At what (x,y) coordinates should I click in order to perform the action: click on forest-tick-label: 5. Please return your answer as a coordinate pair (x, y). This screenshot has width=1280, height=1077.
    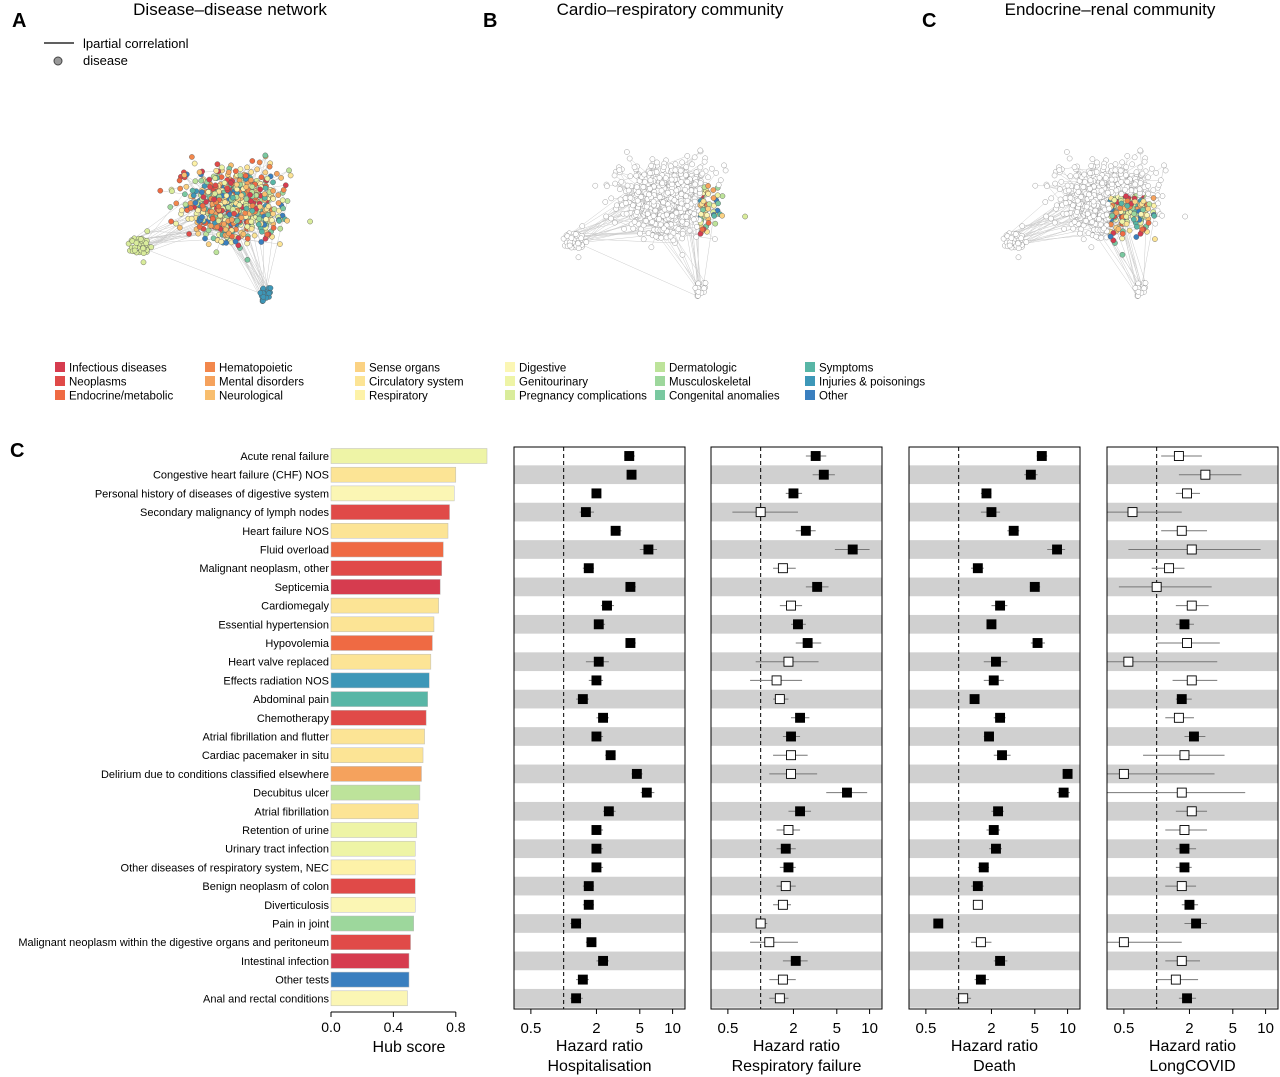
    Looking at the image, I should click on (837, 1028).